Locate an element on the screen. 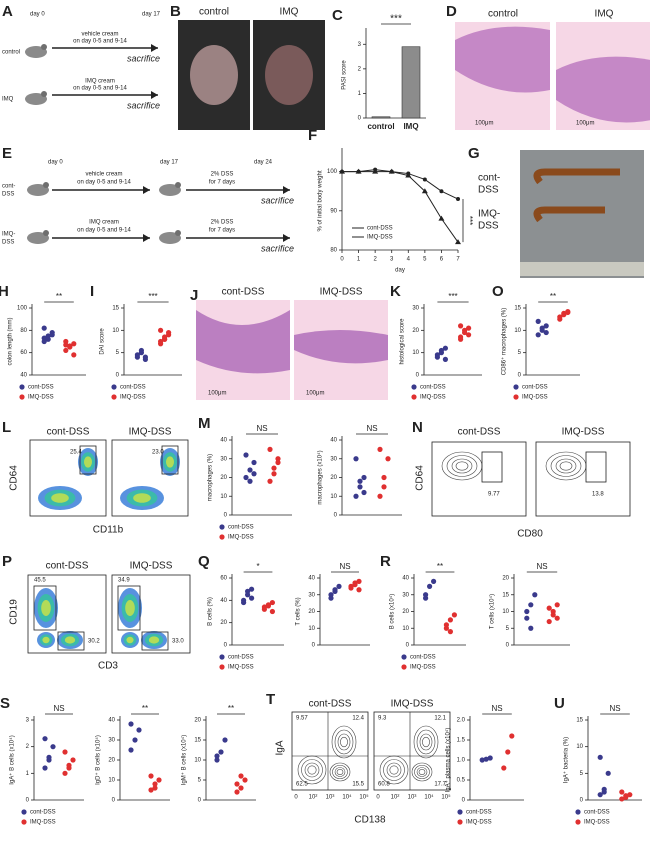  label: 12.1 is located at coordinates (440, 719).